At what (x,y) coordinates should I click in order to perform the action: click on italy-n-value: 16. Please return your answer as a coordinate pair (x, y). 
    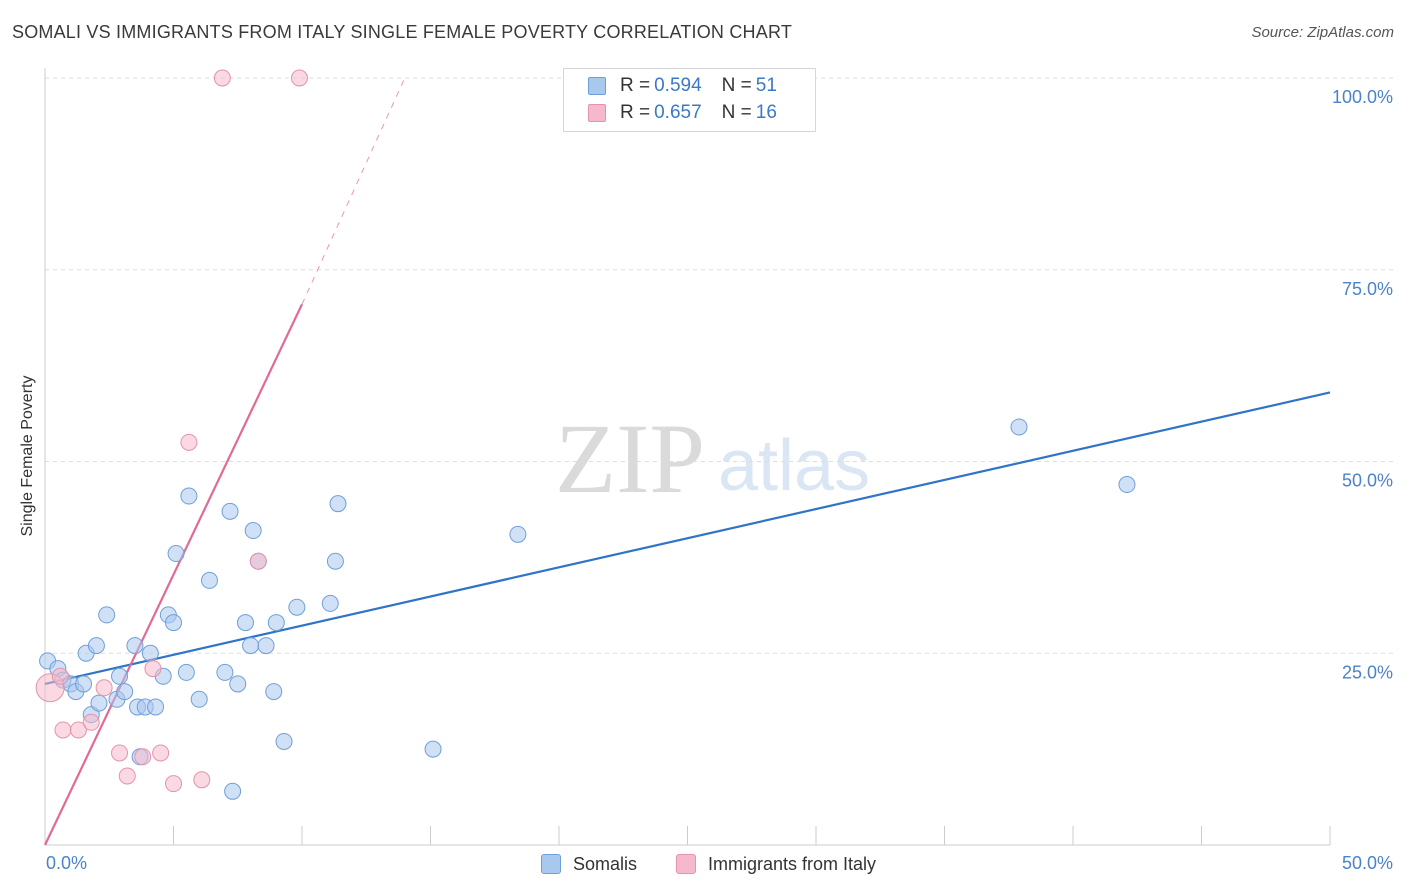
    Looking at the image, I should click on (766, 112).